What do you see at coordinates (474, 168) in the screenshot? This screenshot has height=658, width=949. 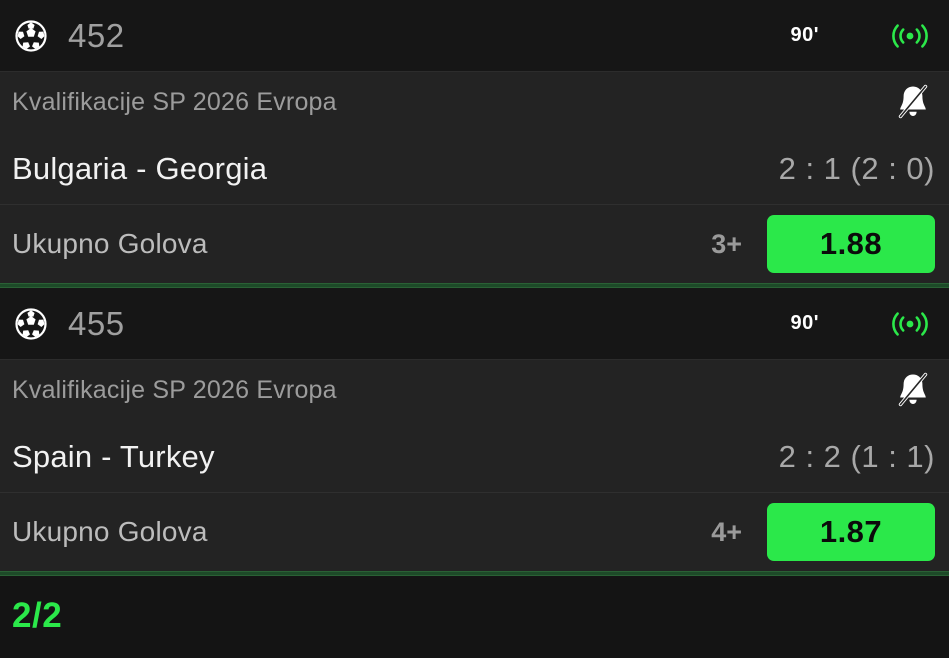 I see `teams-row: Bulgaria - Georgia 2 : 1 (2 : 0)` at bounding box center [474, 168].